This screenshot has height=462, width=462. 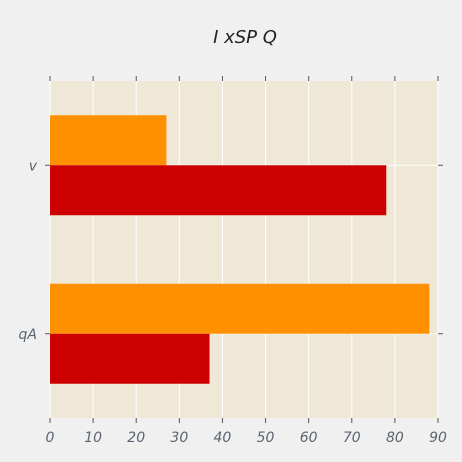 I want to click on x-tick-label: 70, so click(x=352, y=438).